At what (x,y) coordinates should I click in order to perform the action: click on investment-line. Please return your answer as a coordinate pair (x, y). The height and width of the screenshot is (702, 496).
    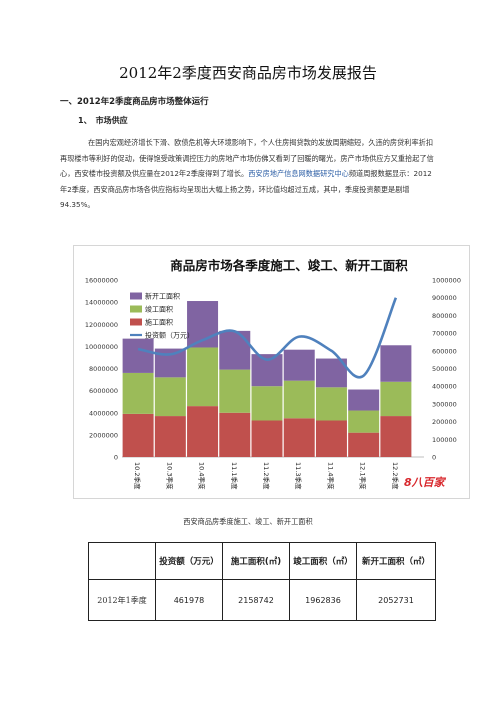
    Looking at the image, I should click on (267, 338).